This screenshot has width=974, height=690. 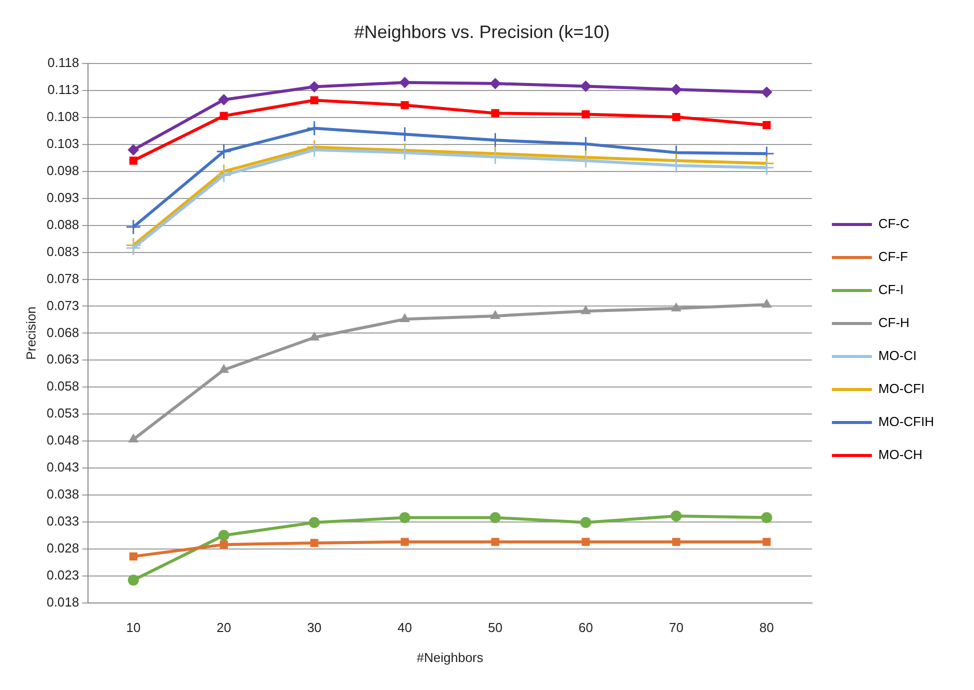 I want to click on legend-label: CF-C, so click(x=894, y=224).